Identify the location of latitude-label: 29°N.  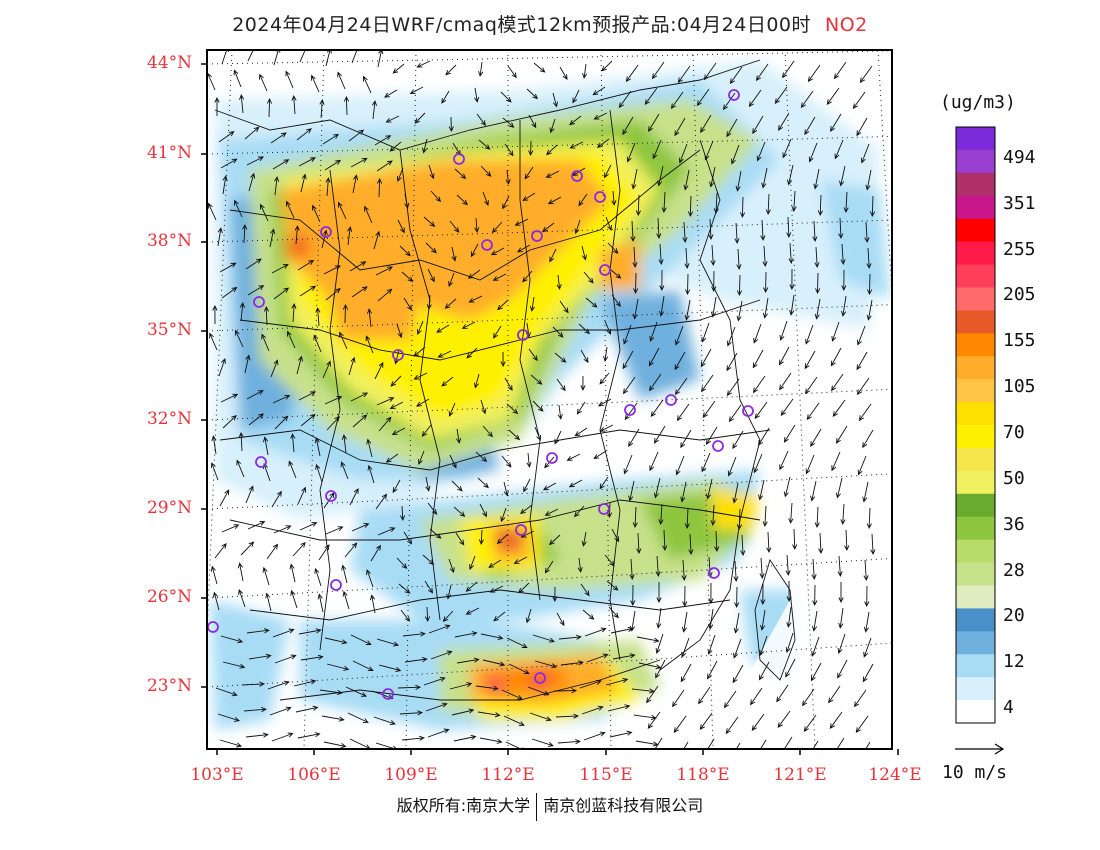
(169, 508).